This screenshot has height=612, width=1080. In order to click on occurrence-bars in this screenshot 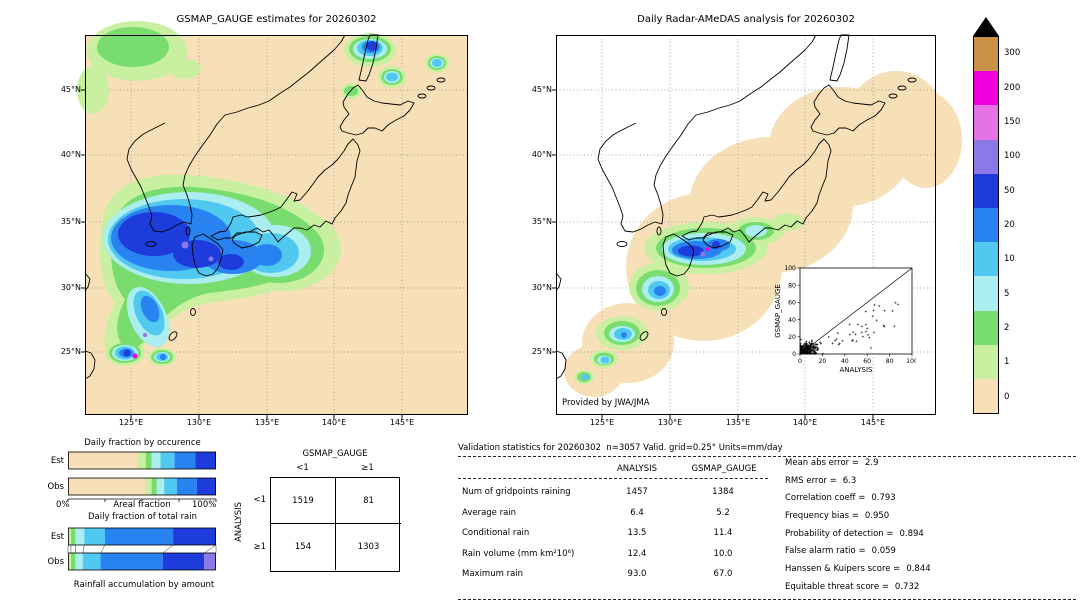, I will do `click(142, 476)`.